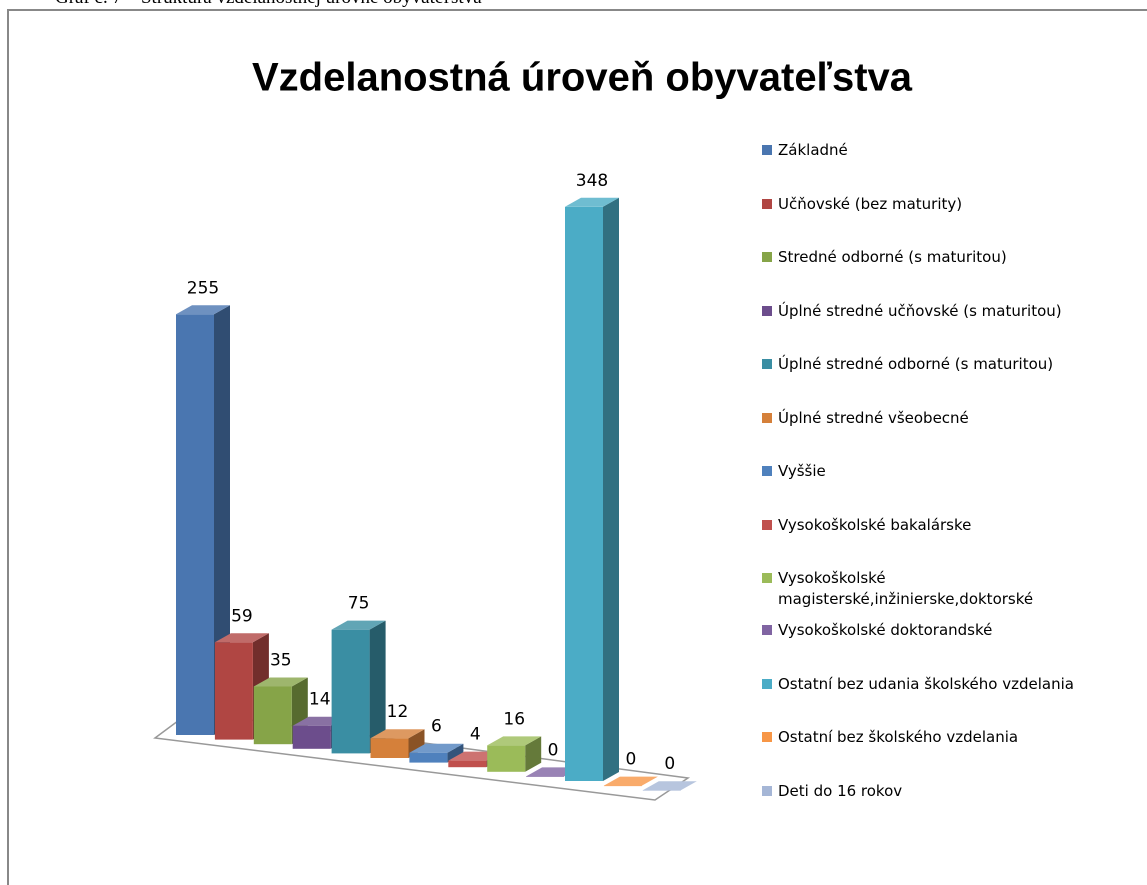 This screenshot has height=885, width=1147. I want to click on legend-item: Úplné stredné odborné (s maturitou), so click(907, 364).